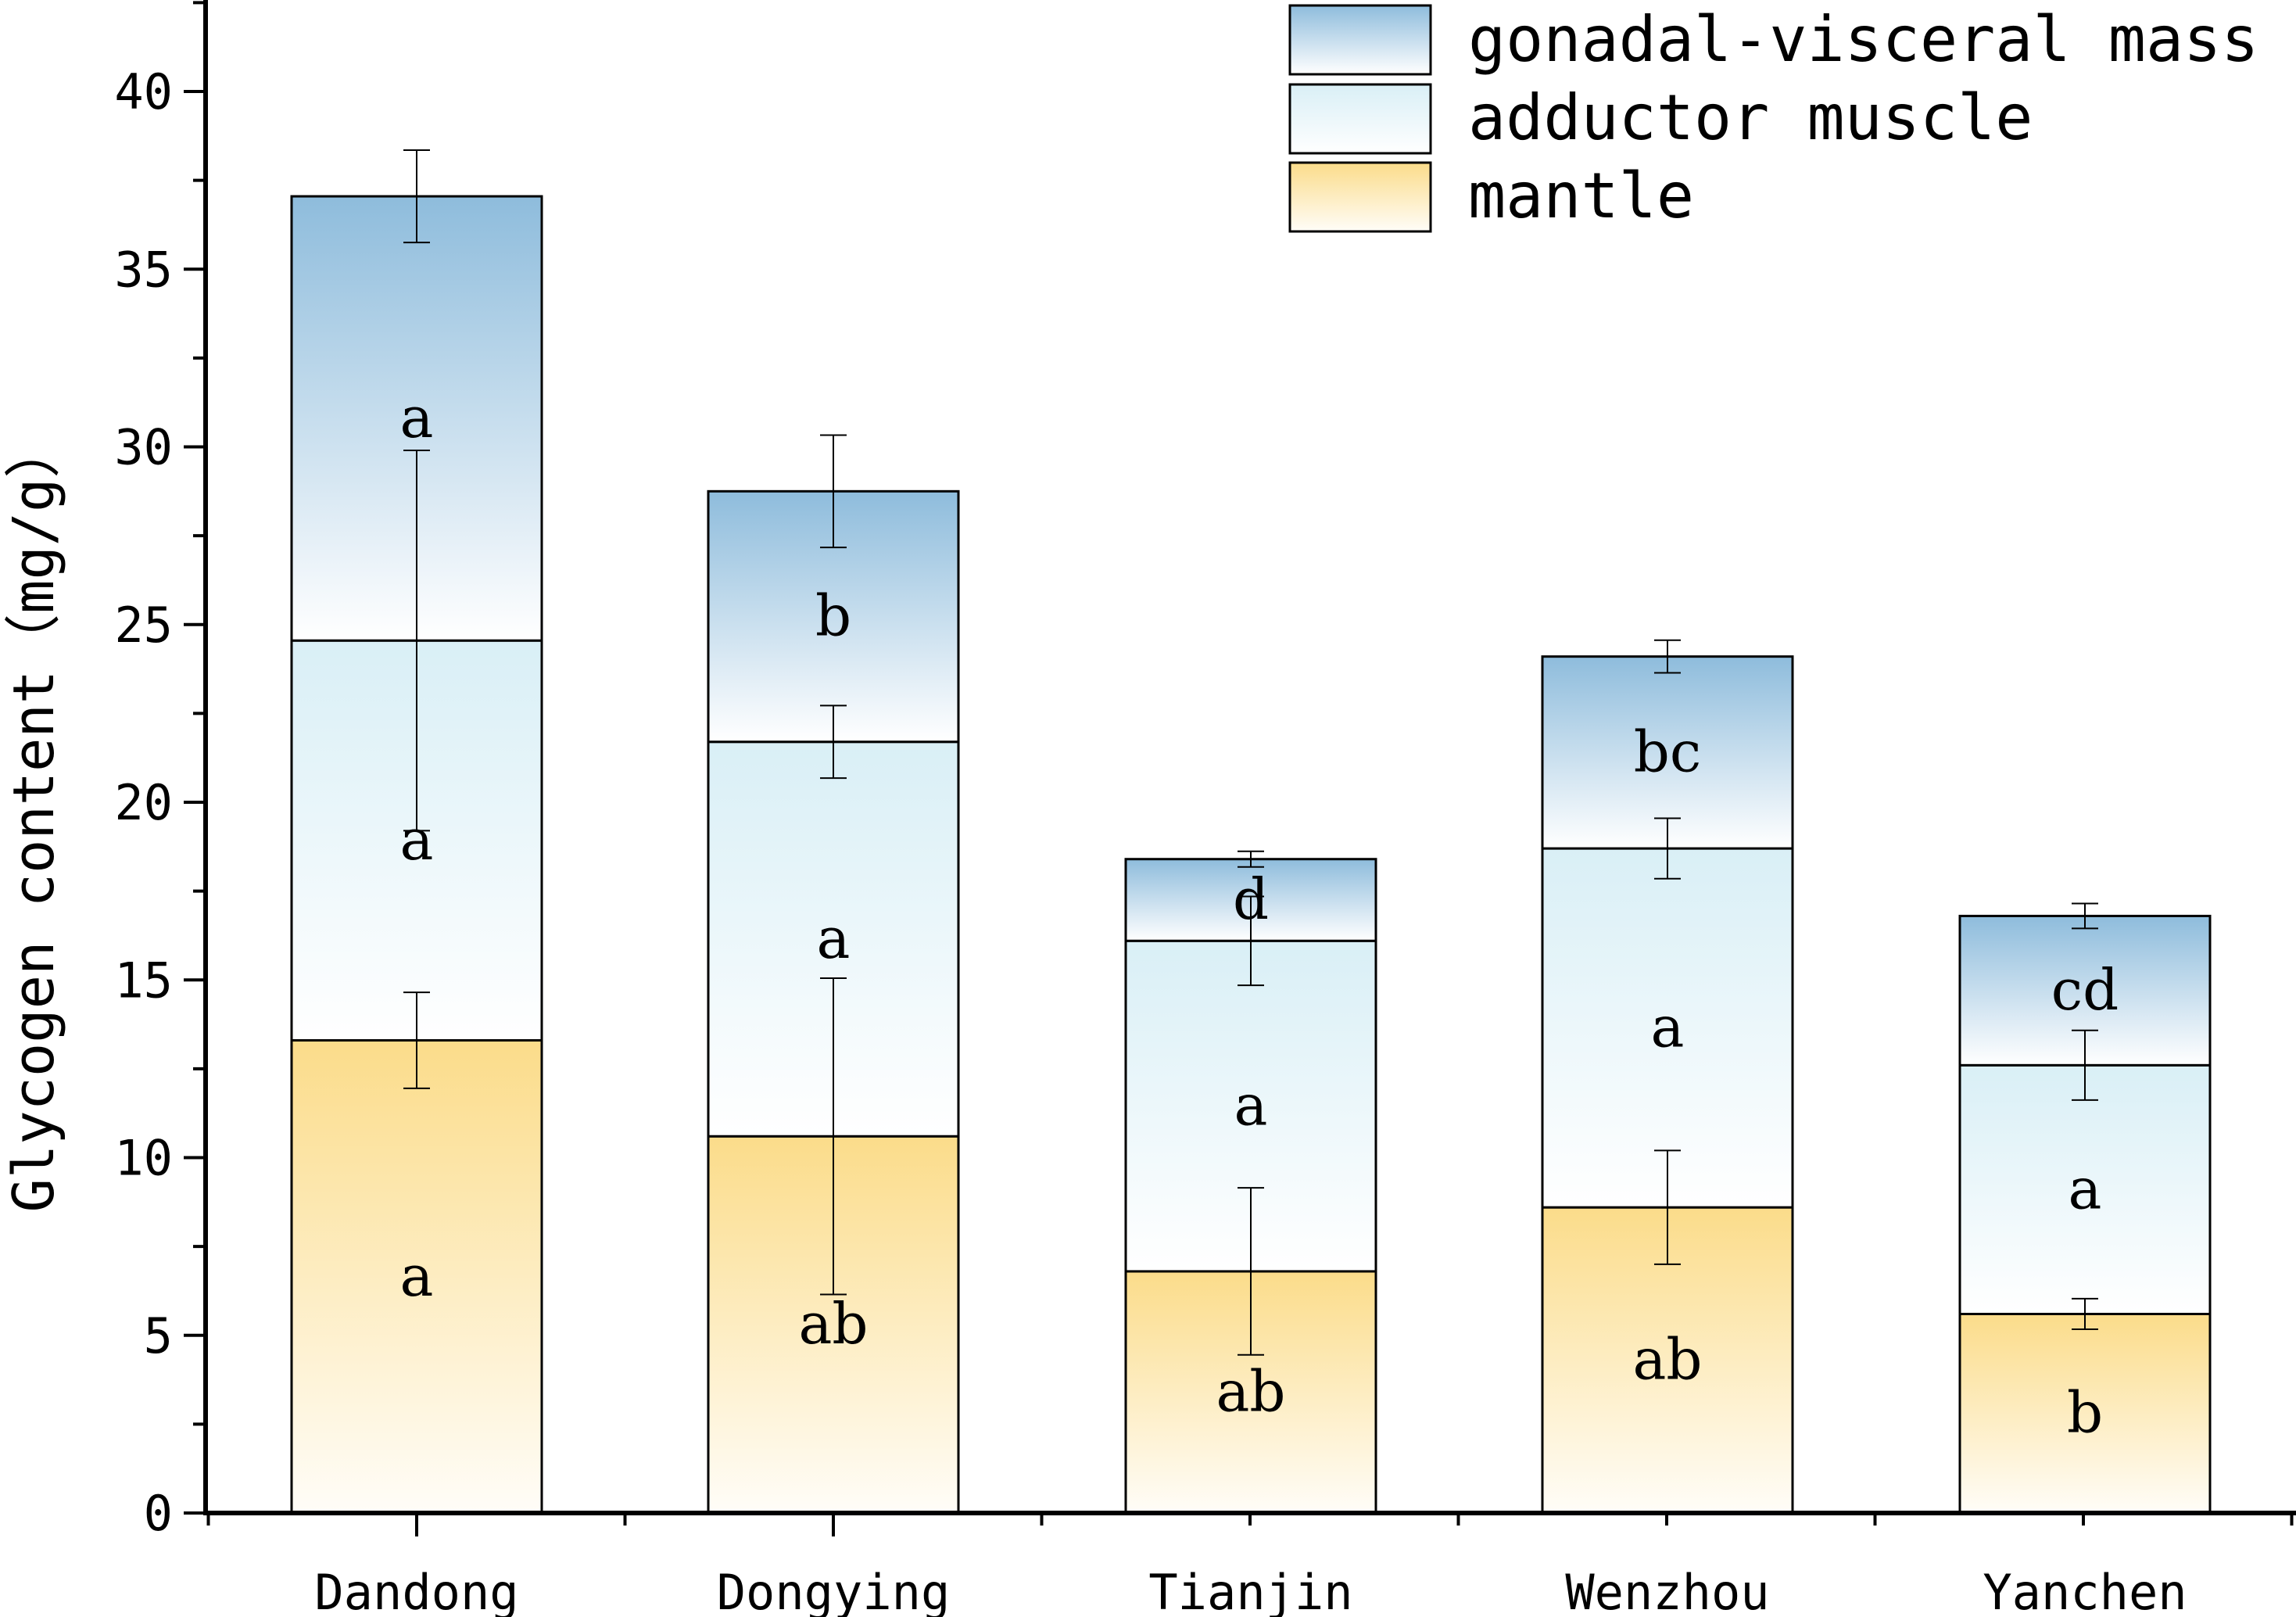 The height and width of the screenshot is (1617, 2296). What do you see at coordinates (1667, 1207) in the screenshot?
I see `error-bar-mantle-wenzhou` at bounding box center [1667, 1207].